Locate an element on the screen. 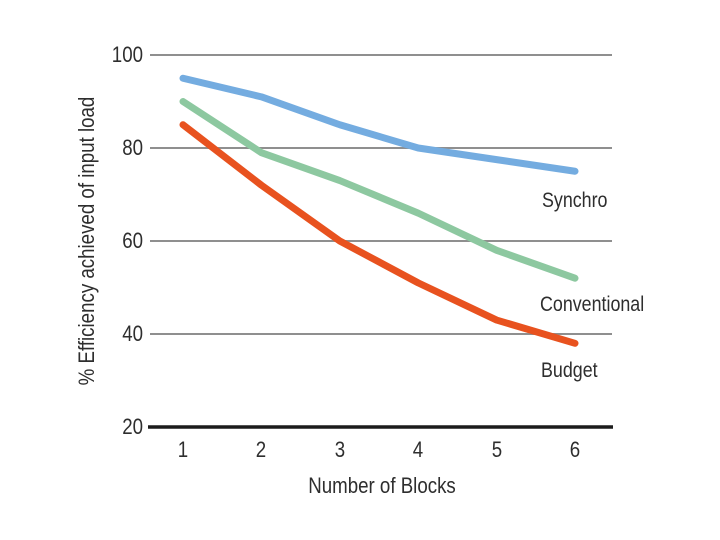 This screenshot has height=540, width=720. series-label-synchro: Synchro is located at coordinates (575, 200).